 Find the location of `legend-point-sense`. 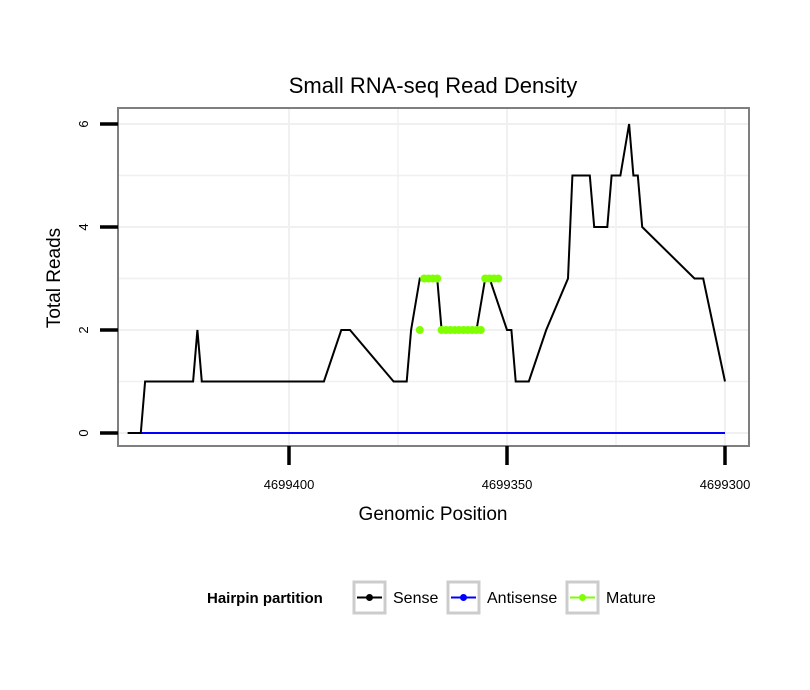

legend-point-sense is located at coordinates (369, 597).